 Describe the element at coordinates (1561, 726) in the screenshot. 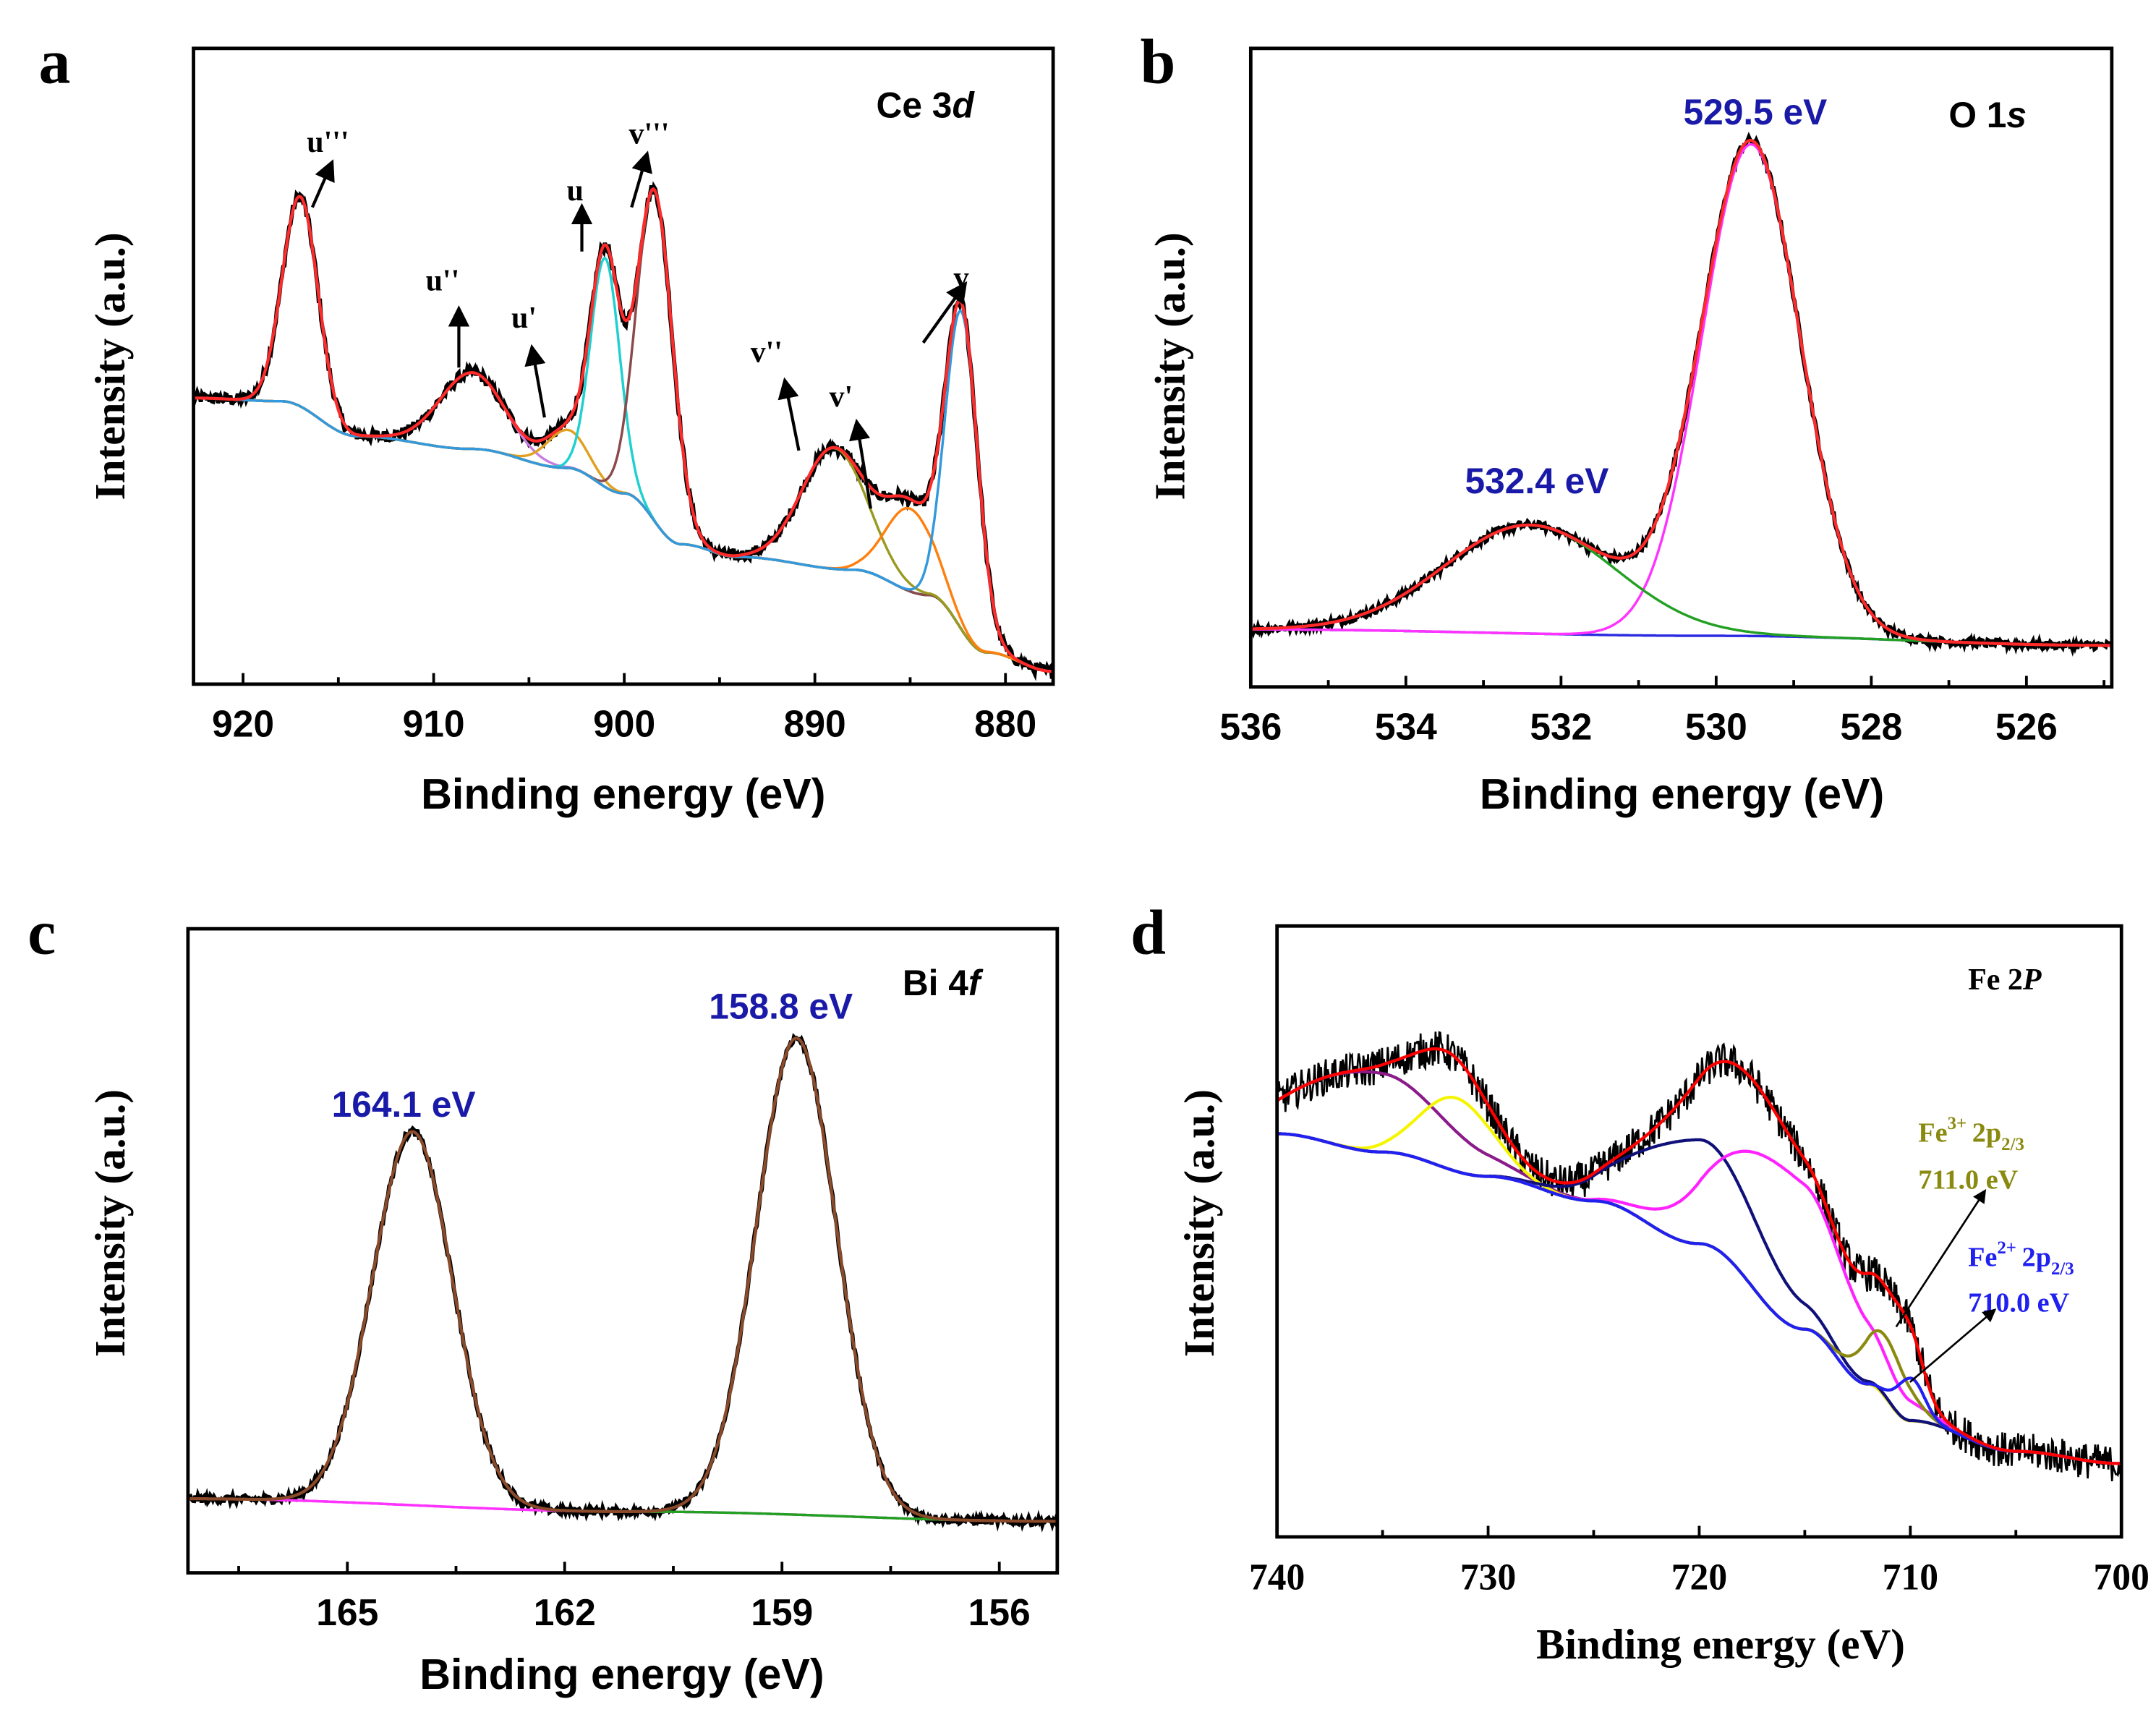

I see `x-tick-label: 532` at that location.